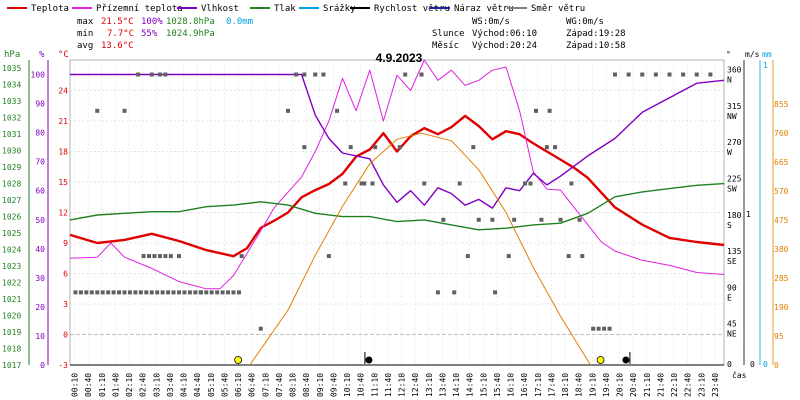  Describe the element at coordinates (63, 152) in the screenshot. I see `temp-tick-label: 18` at that location.